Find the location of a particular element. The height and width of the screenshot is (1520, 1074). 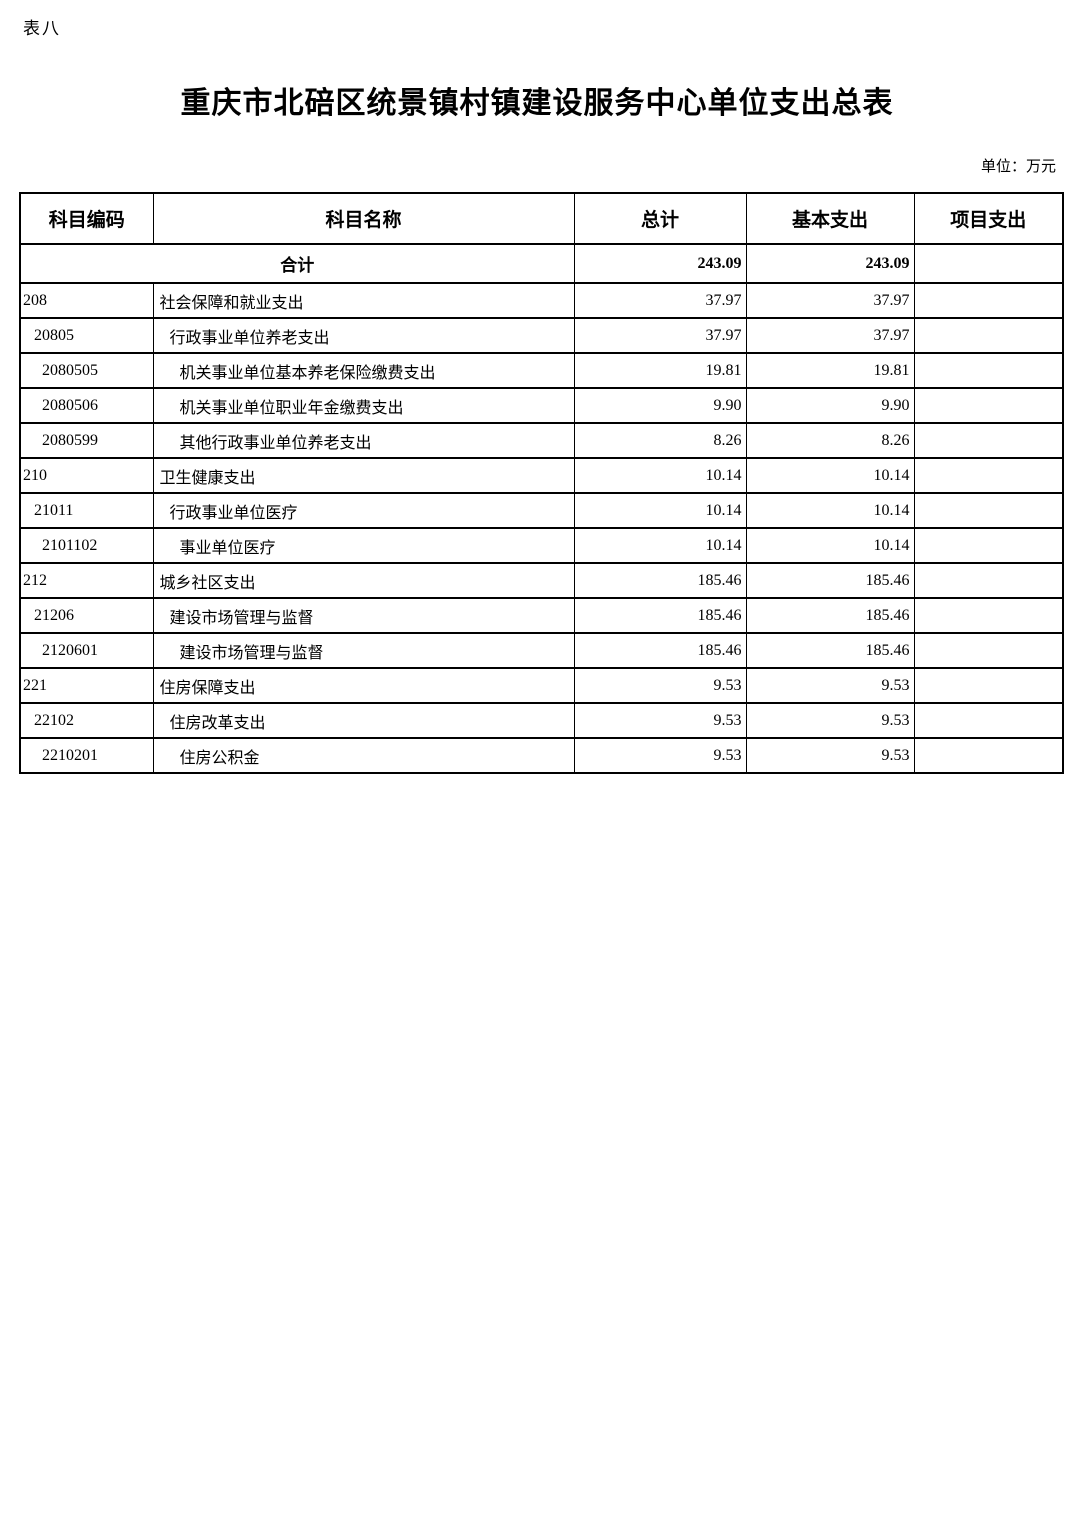

table-row: 2080599 其他行政事业单位养老支出 8.26 8.26 is located at coordinates (541, 440).